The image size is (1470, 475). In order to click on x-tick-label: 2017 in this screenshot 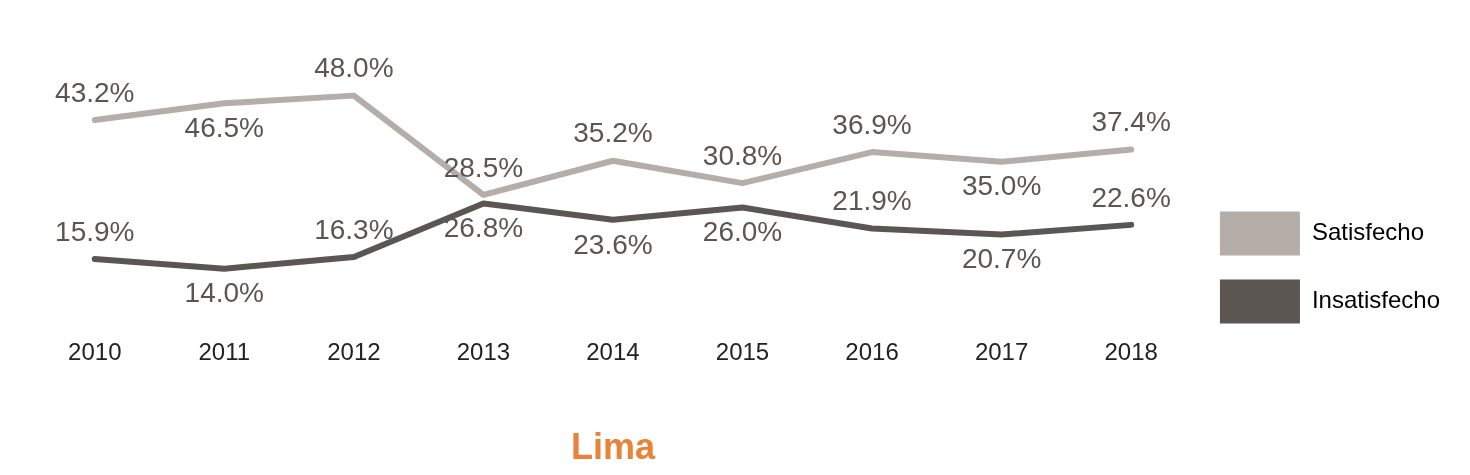, I will do `click(1001, 352)`.